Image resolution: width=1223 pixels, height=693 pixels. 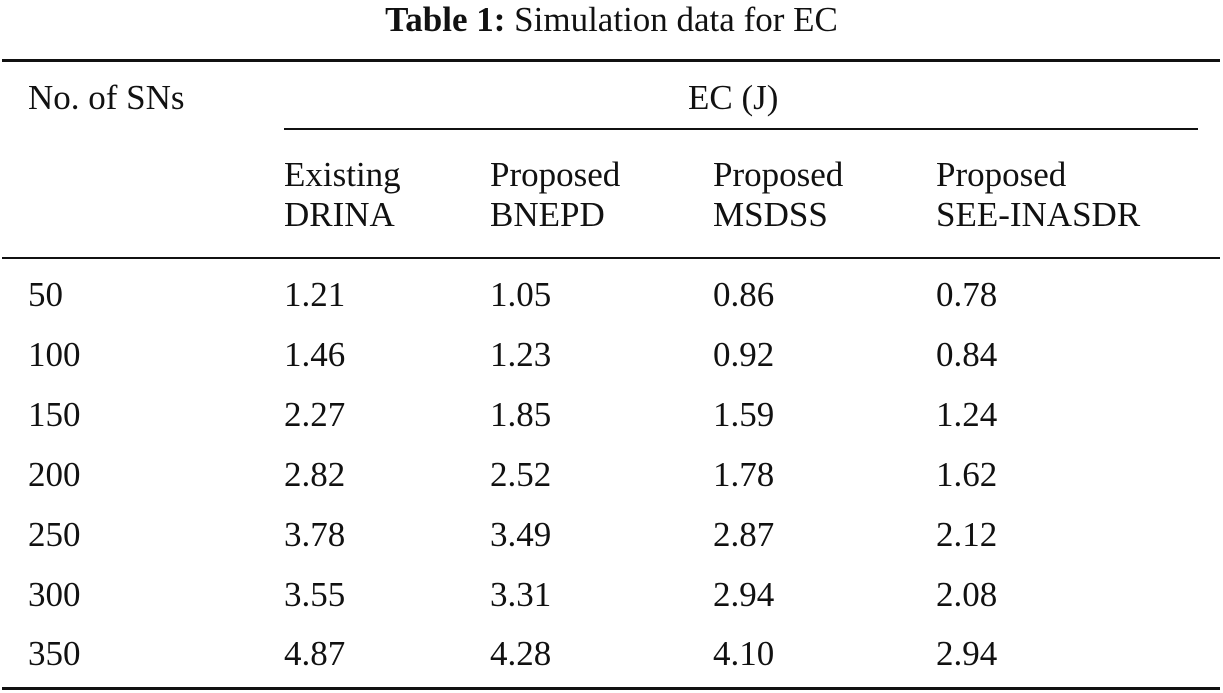 What do you see at coordinates (315, 474) in the screenshot?
I see `table-cell-value: 2.82` at bounding box center [315, 474].